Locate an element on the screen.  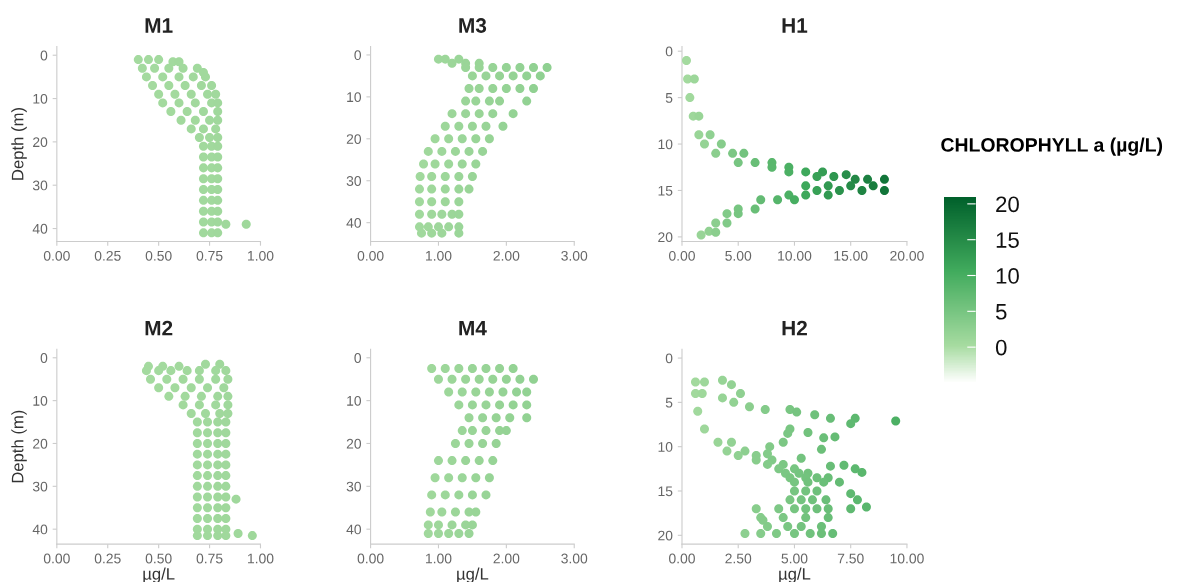
color-bar-label: 5 is located at coordinates (1001, 312).